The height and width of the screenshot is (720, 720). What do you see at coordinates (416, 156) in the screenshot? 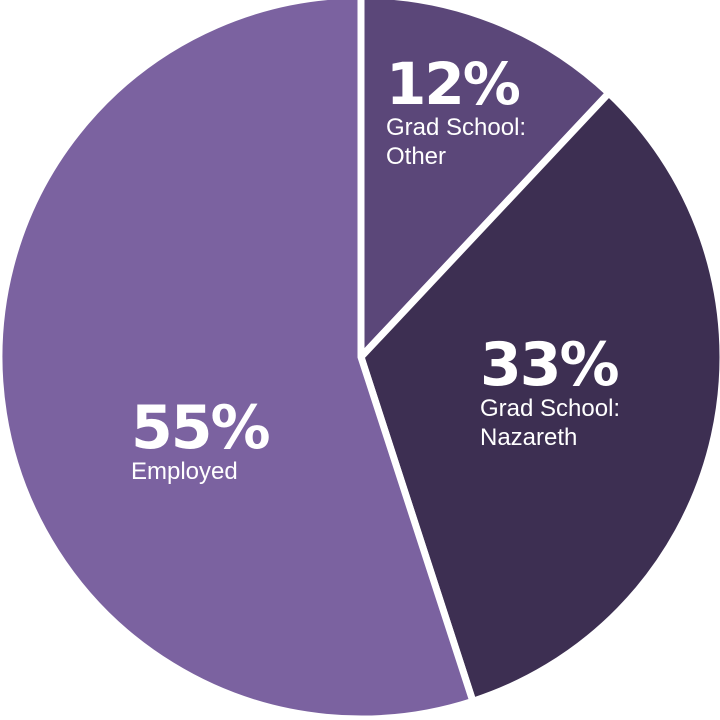
I see `slice-label-grad-school-other-line-2: Other` at bounding box center [416, 156].